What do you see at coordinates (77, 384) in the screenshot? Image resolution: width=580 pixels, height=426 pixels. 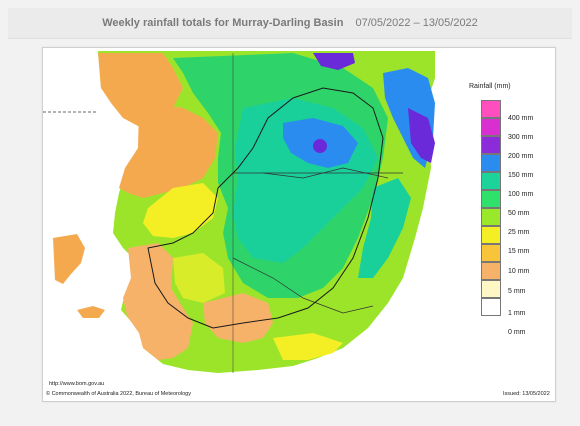 I see `footer-url: http://www.bom.gov.au` at bounding box center [77, 384].